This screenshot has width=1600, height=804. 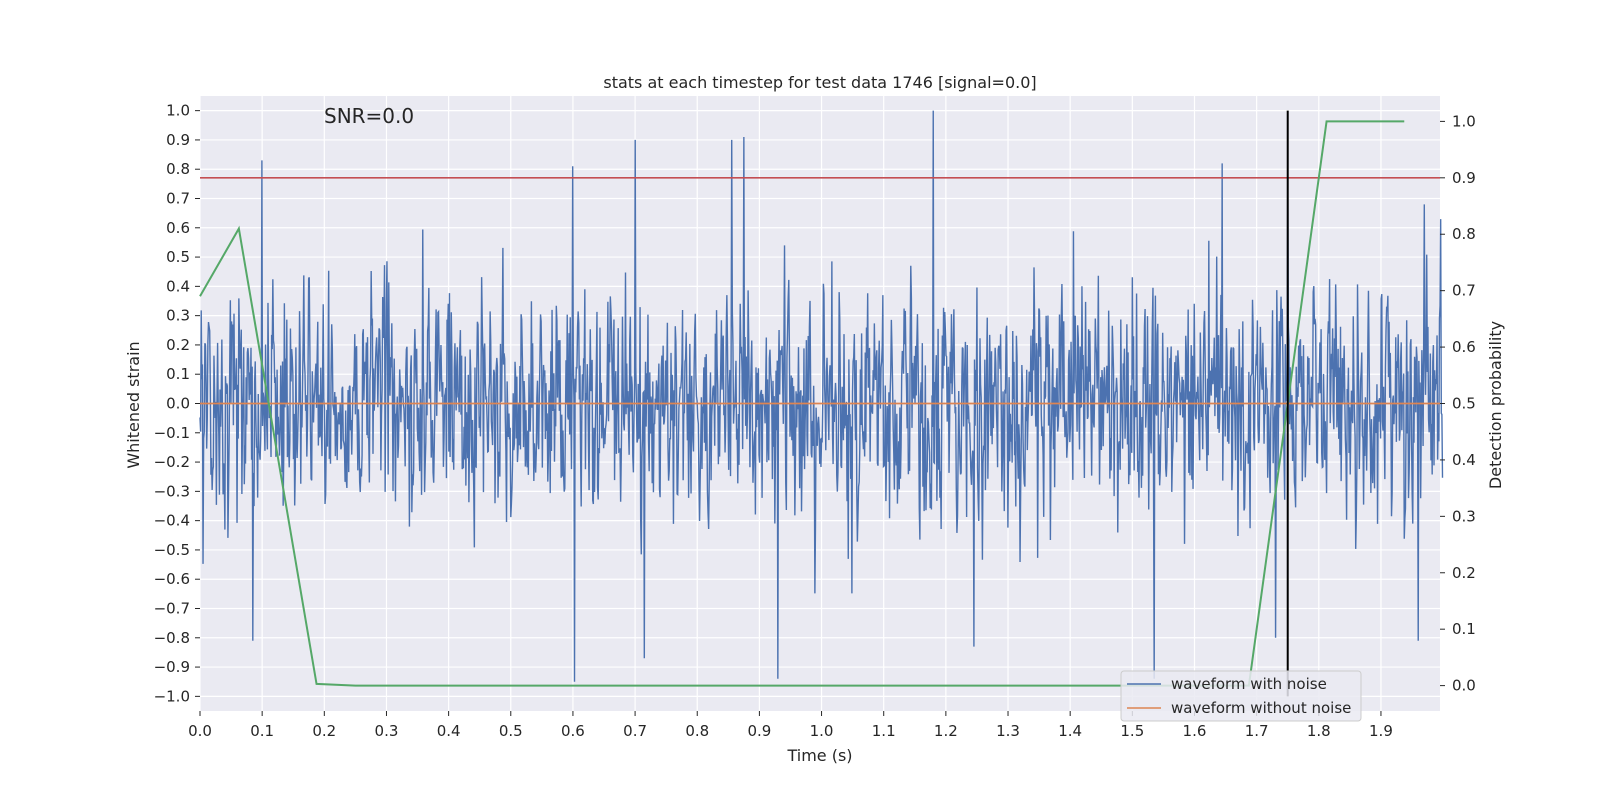 I want to click on x-tick-label: 1.9, so click(x=1381, y=731).